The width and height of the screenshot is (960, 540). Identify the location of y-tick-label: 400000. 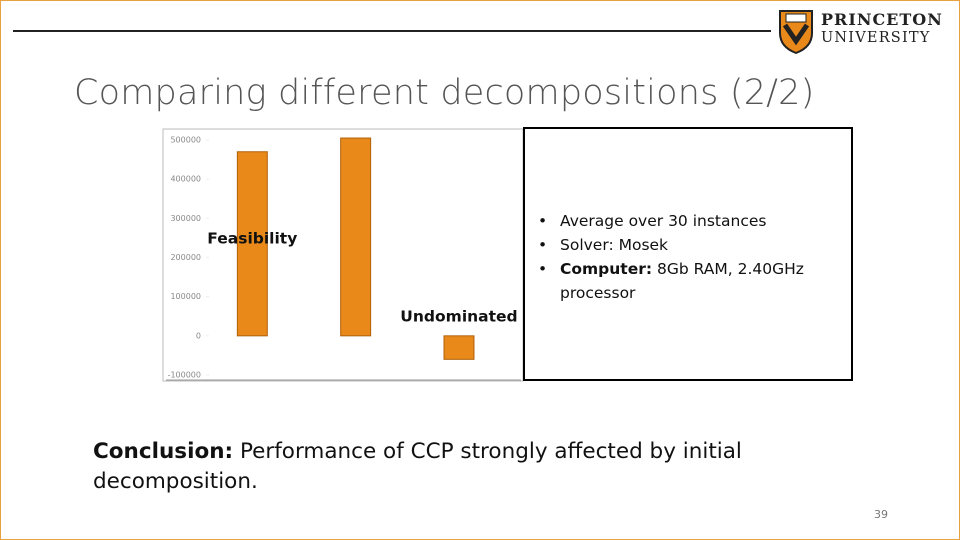
(185, 179).